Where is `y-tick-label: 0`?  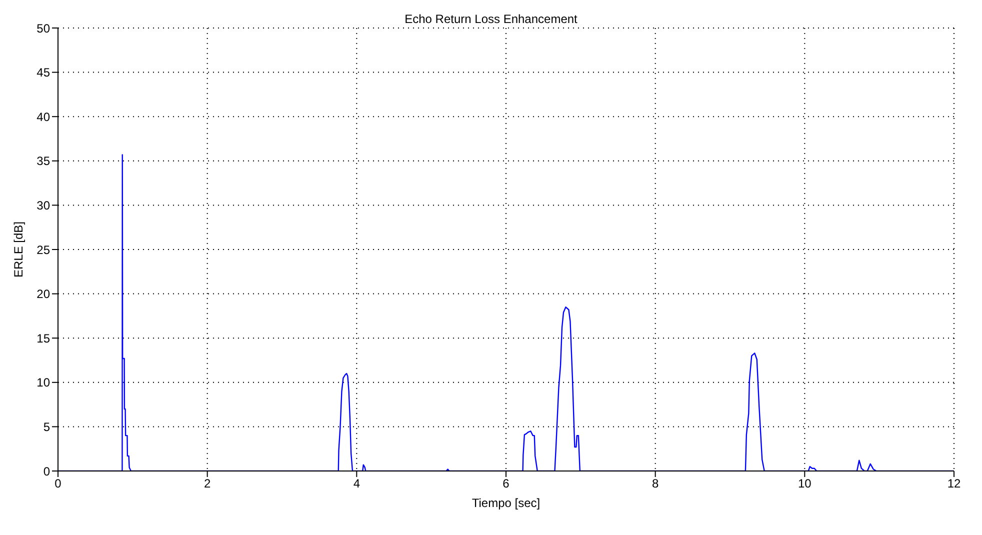
y-tick-label: 0 is located at coordinates (46, 471).